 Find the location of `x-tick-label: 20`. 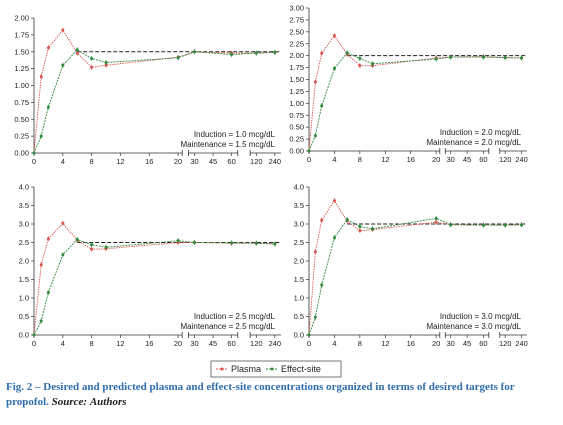

x-tick-label: 20 is located at coordinates (436, 159).